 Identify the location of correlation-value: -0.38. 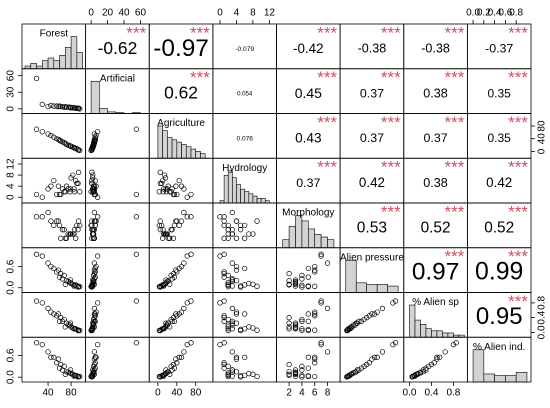
(372, 49).